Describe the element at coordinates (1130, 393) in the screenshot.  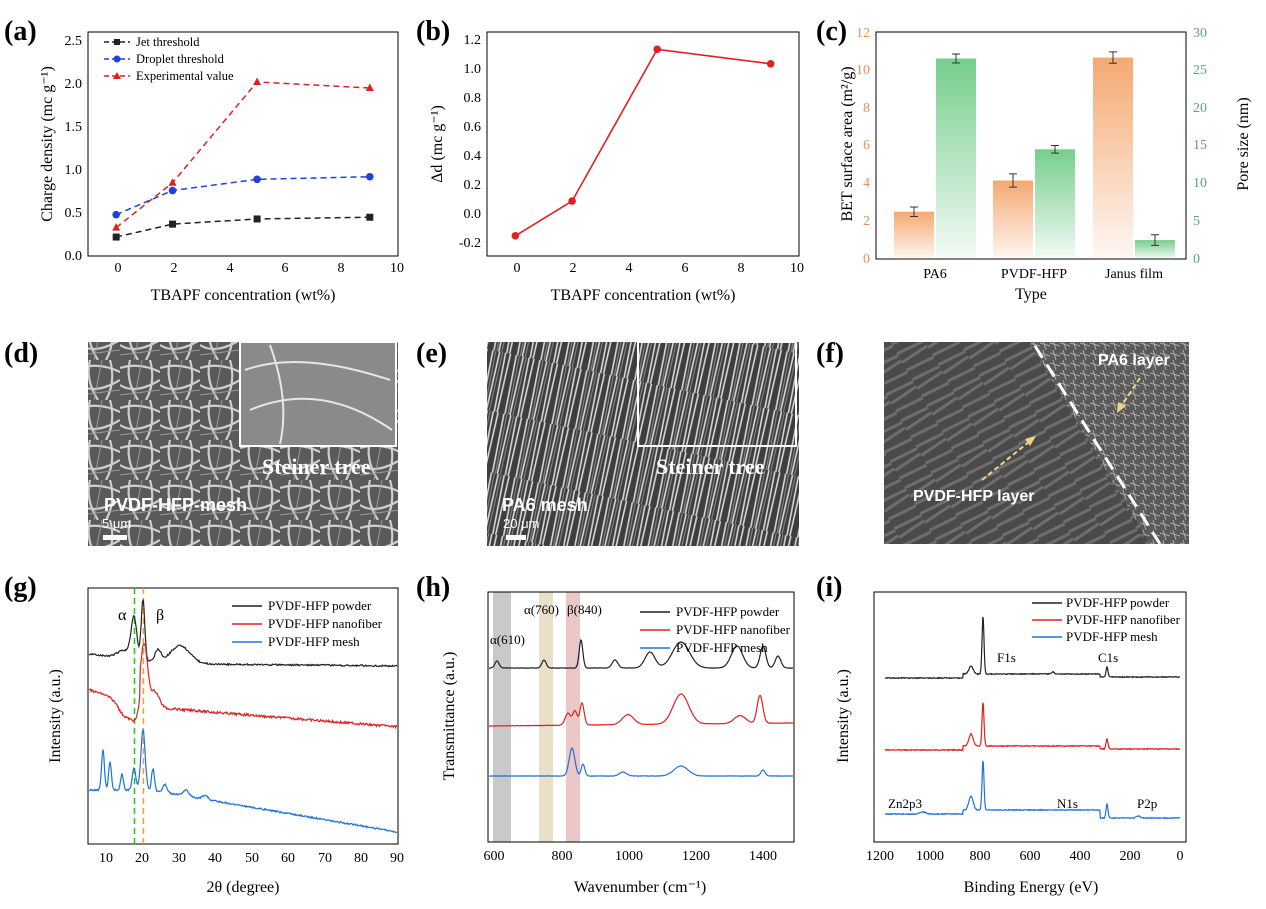
I see `arrow-pa6` at that location.